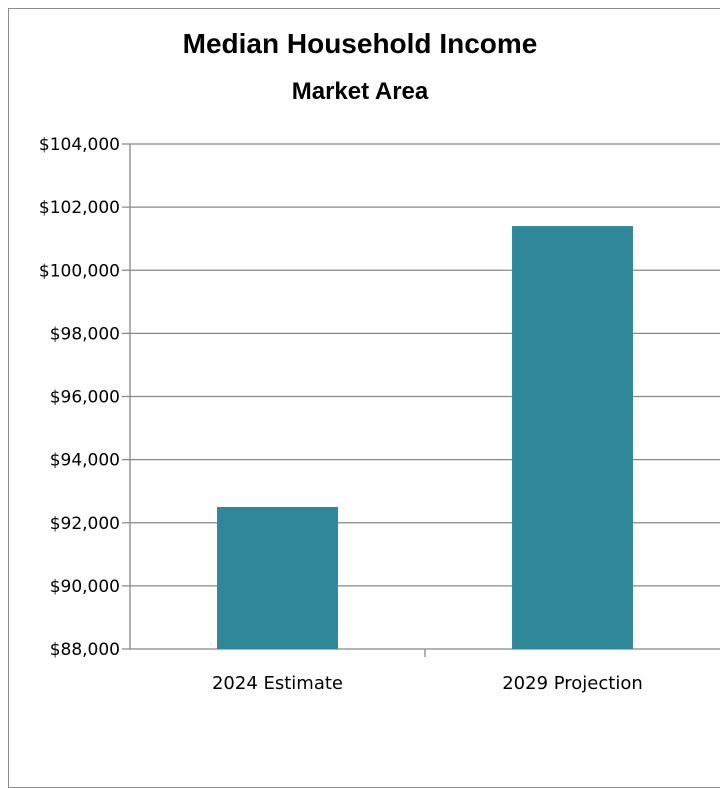 The height and width of the screenshot is (788, 720). I want to click on x-tick-label: 2029 Projection, so click(572, 683).